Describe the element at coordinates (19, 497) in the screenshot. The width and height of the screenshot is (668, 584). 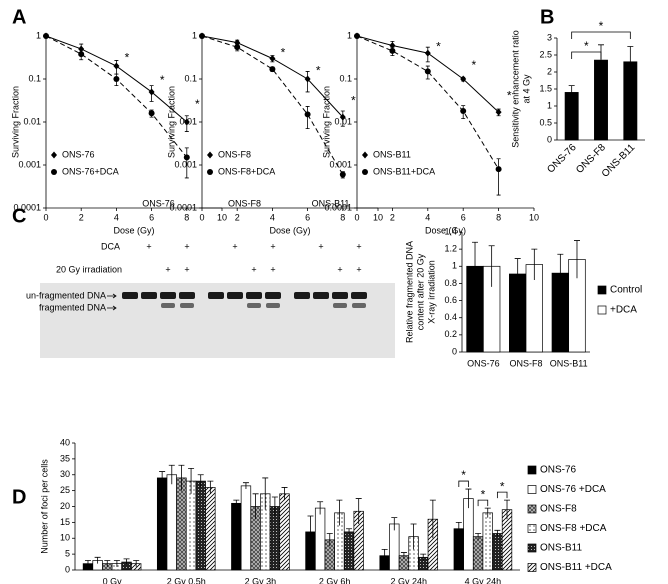
I see `panel-letter: D` at that location.